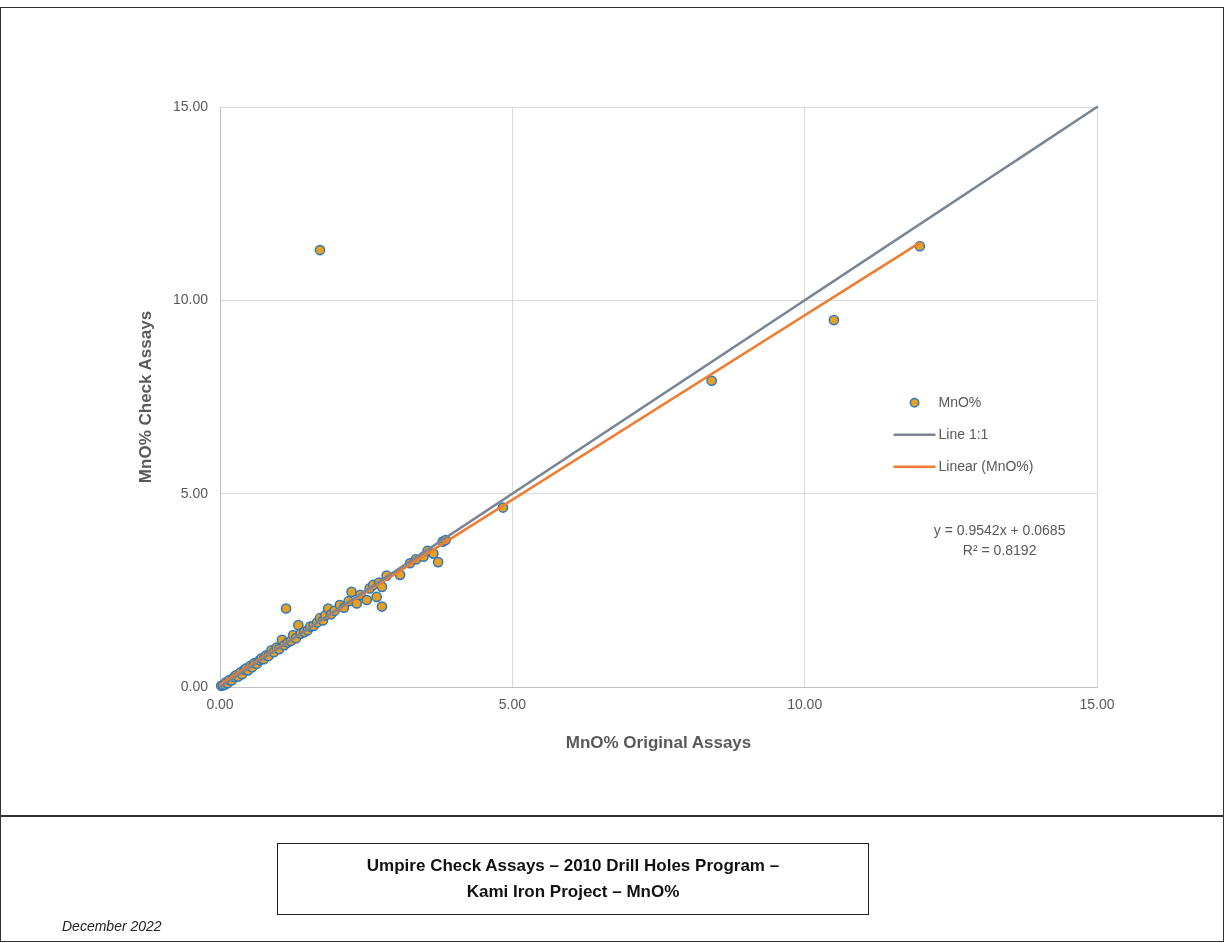 This screenshot has width=1225, height=943. I want to click on x-tick-label: 10.00, so click(805, 704).